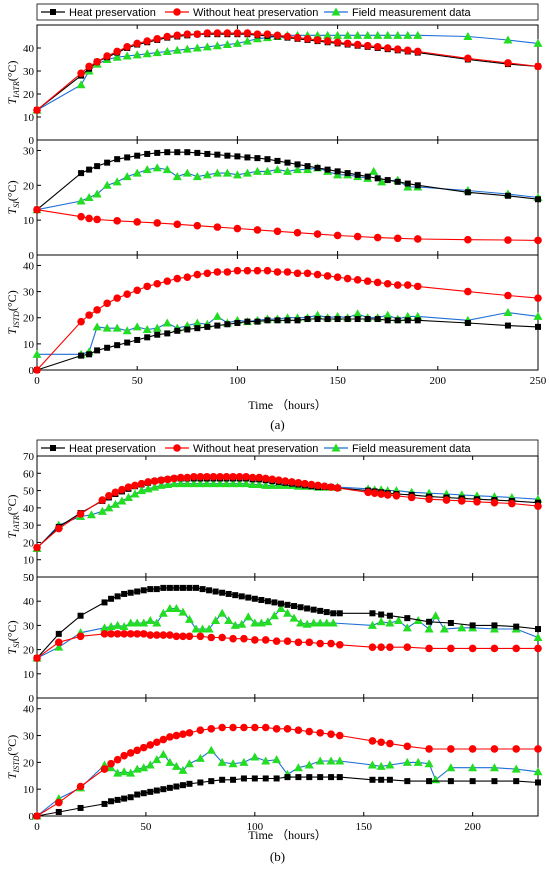 Image resolution: width=550 pixels, height=874 pixels. I want to click on series-line-heat, so click(287, 72).